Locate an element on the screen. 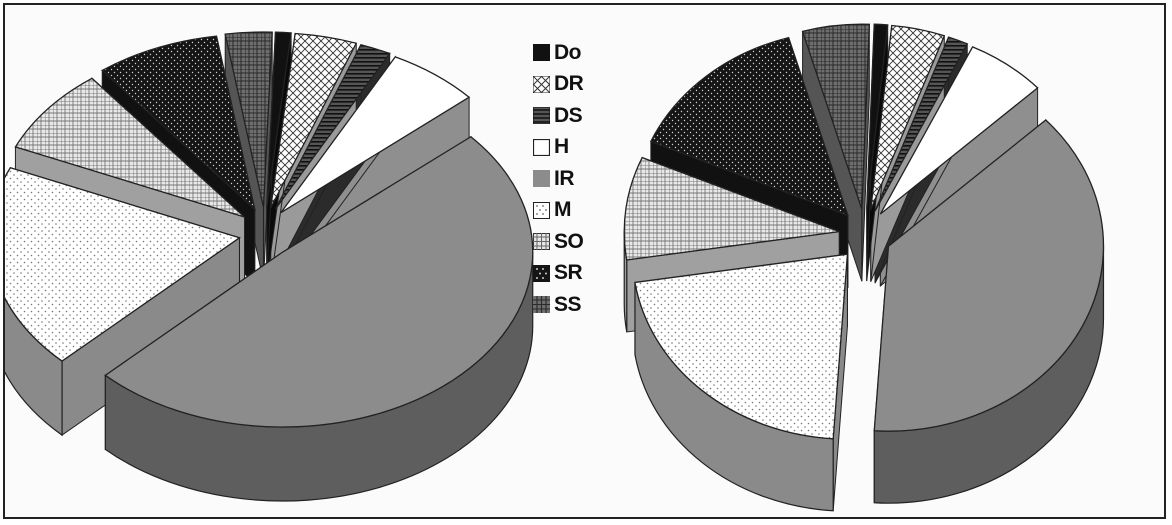 Image resolution: width=1172 pixels, height=525 pixels. legend-swatch-dr is located at coordinates (541, 84).